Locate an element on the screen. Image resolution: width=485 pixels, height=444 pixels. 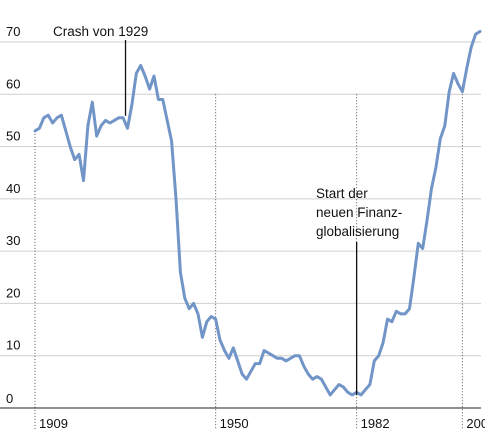
y-axis-tick-labels: 0 10 20 30 40 50 60 70 is located at coordinates (13, 215).